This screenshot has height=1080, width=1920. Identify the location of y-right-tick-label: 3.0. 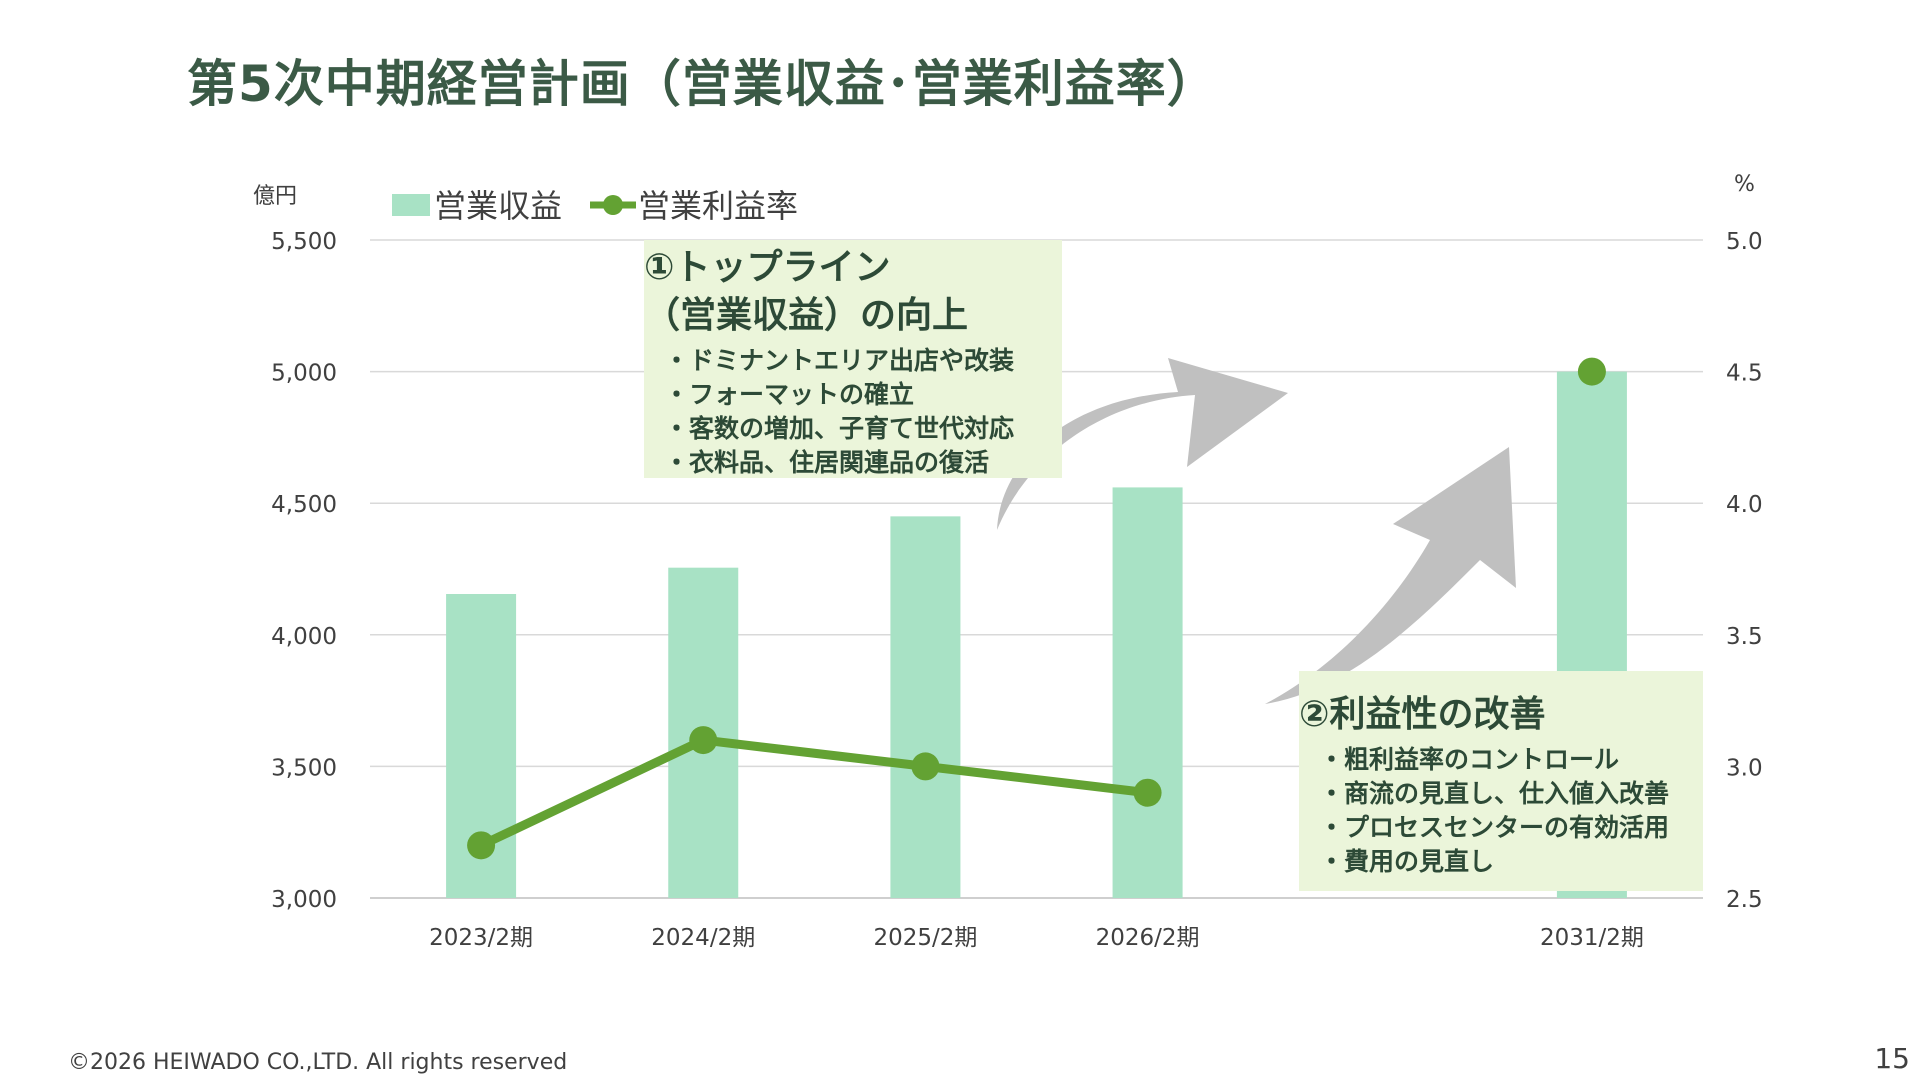
(1744, 768).